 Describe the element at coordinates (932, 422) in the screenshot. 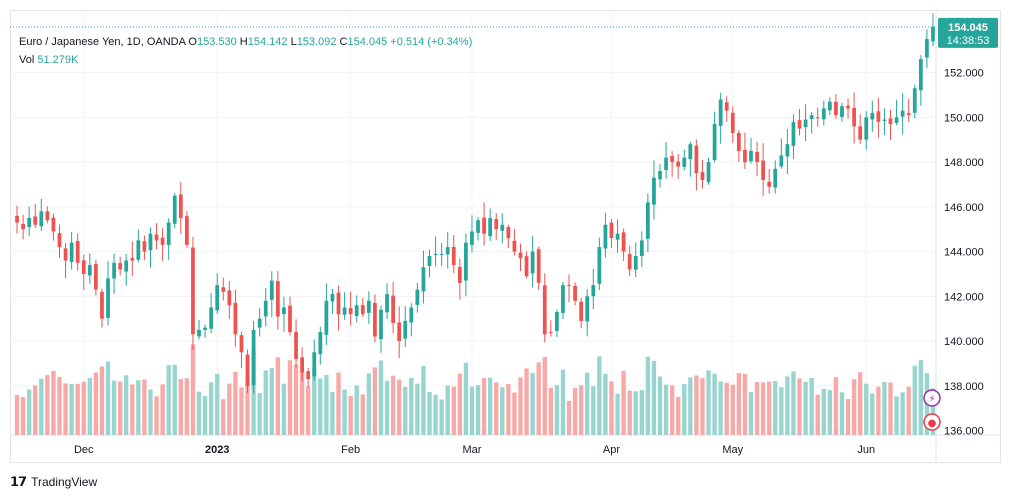

I see `earnings-event-icon` at that location.